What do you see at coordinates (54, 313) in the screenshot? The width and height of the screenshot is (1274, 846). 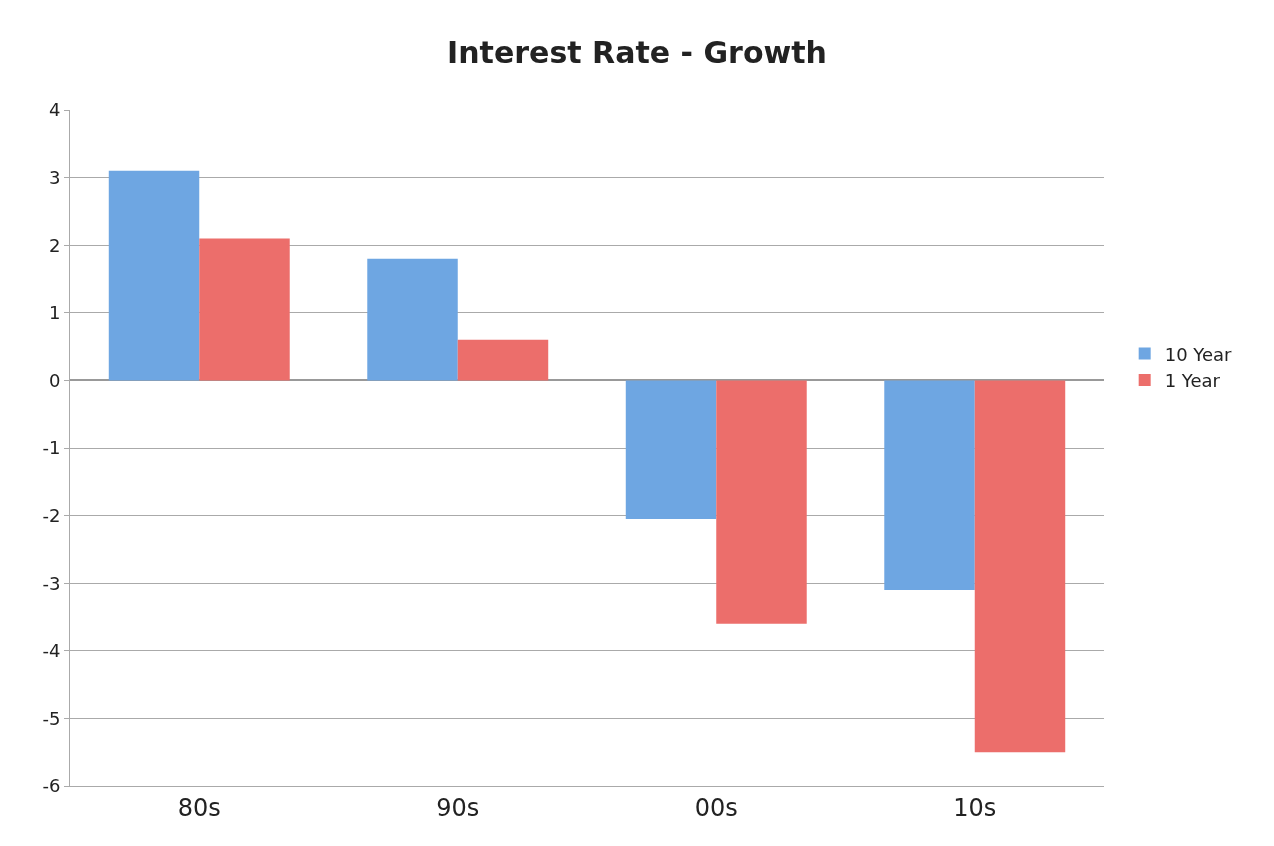 I see `y-tick-label: 1` at bounding box center [54, 313].